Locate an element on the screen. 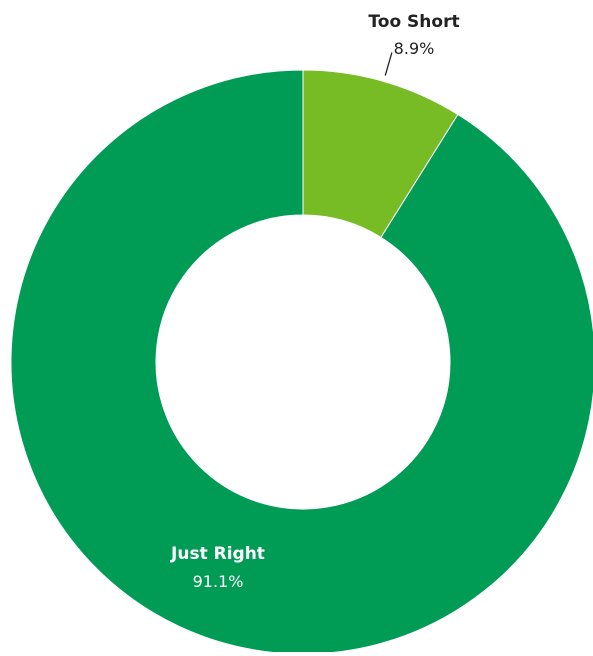  slice-value-just-right: 91.1% is located at coordinates (218, 581).